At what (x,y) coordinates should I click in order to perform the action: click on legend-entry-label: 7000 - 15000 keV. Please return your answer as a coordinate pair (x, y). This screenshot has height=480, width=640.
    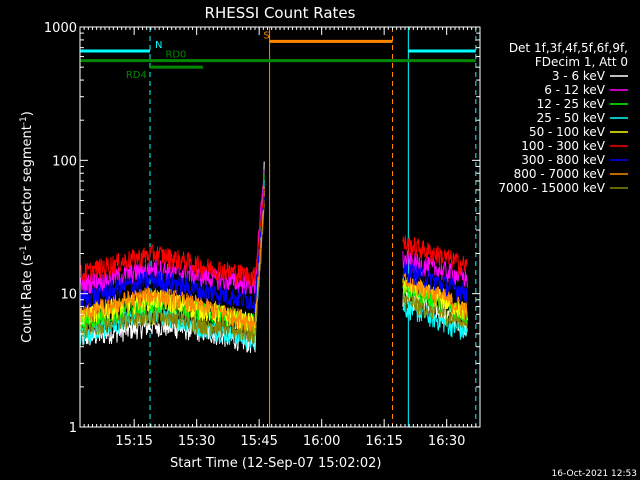
    Looking at the image, I should click on (551, 188).